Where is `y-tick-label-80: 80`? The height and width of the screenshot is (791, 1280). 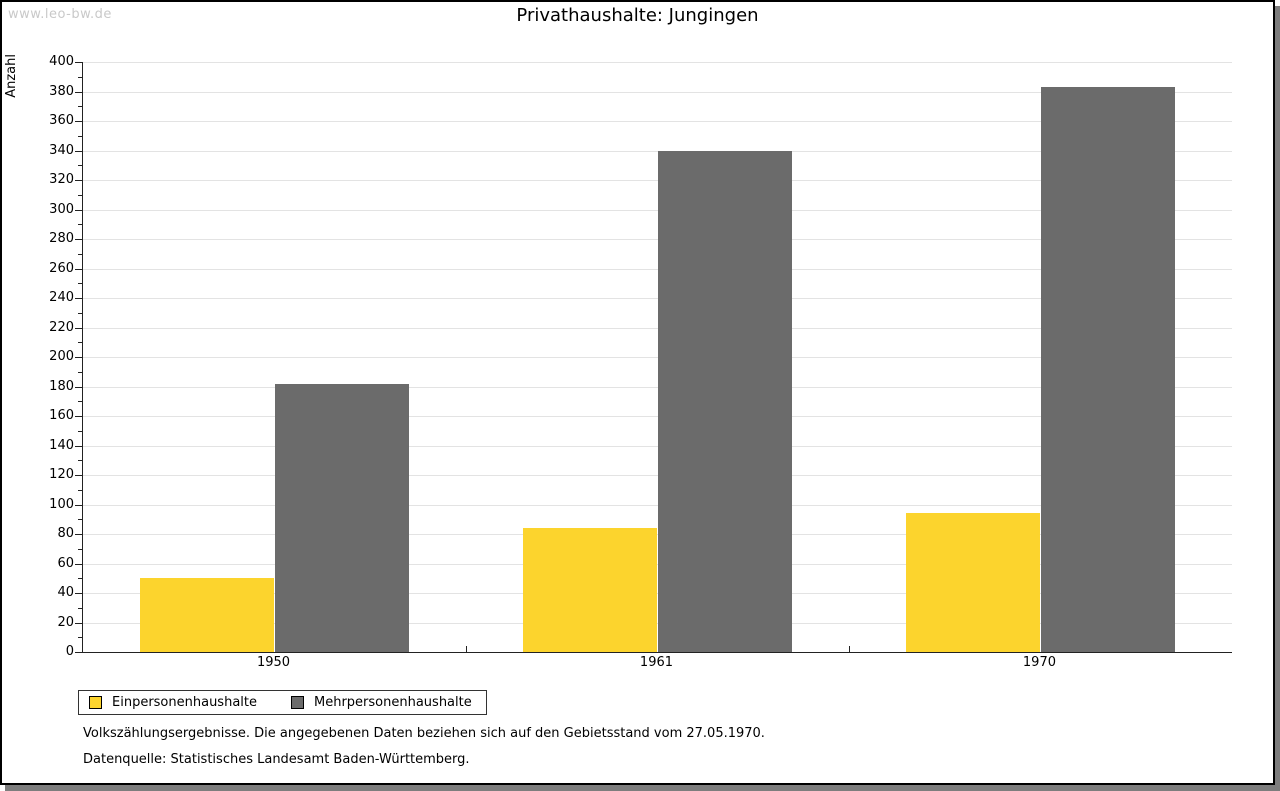
y-tick-label-80: 80 is located at coordinates (65, 533).